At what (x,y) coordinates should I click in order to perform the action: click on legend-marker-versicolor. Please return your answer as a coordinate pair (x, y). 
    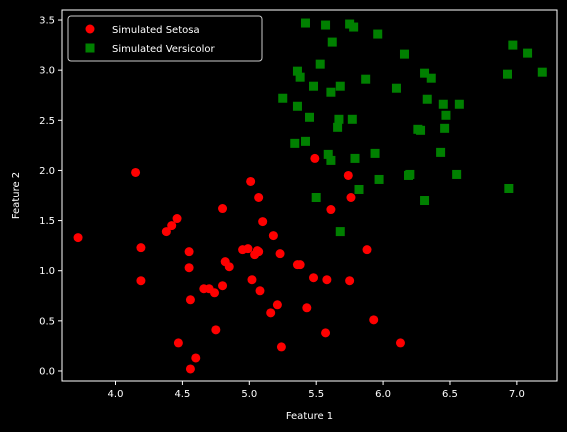
    Looking at the image, I should click on (90, 48).